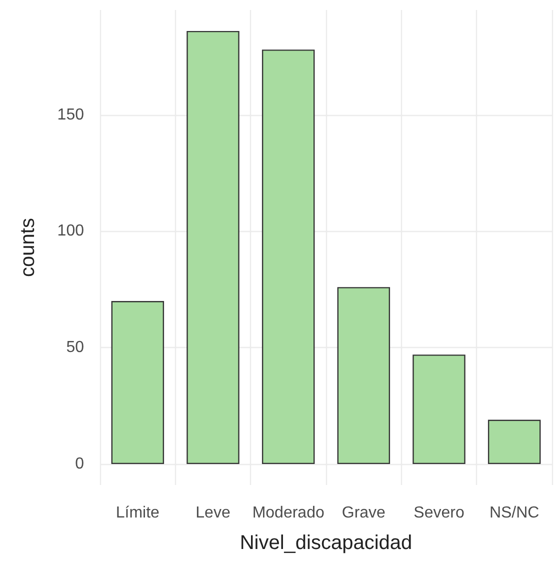 The width and height of the screenshot is (560, 571). What do you see at coordinates (364, 513) in the screenshot?
I see `x-tick-label: Grave` at bounding box center [364, 513].